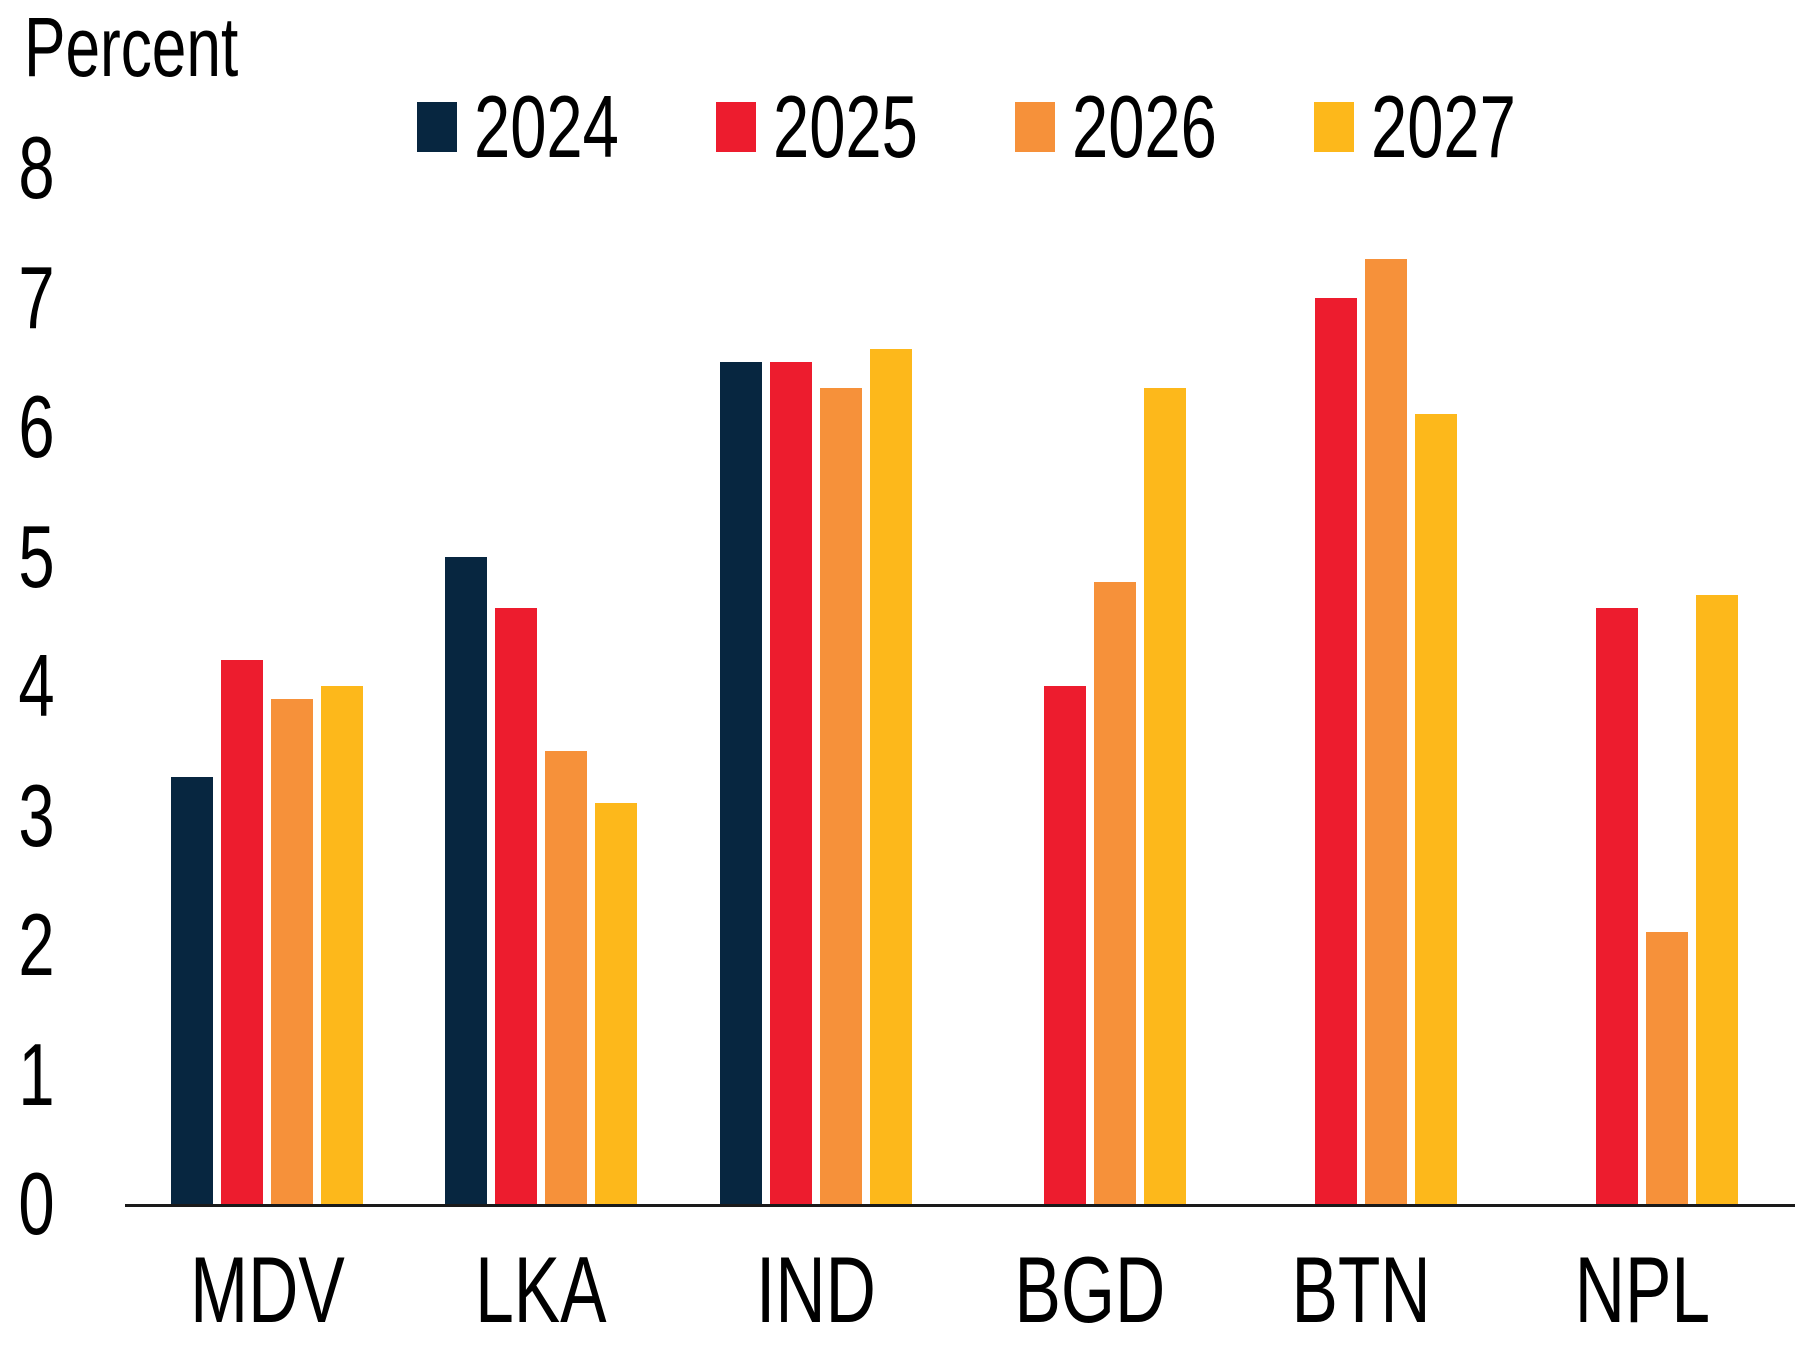 The width and height of the screenshot is (1800, 1346). What do you see at coordinates (1035, 127) in the screenshot?
I see `legend-swatch-2026` at bounding box center [1035, 127].